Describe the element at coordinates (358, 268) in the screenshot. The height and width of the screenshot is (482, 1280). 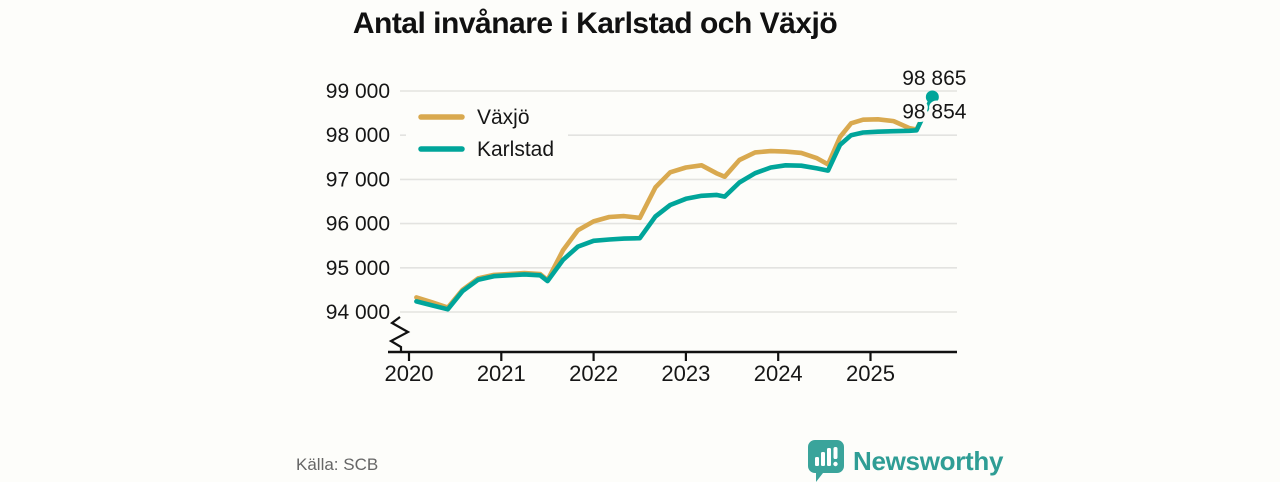
I see `svg-text: 95 000` at that location.